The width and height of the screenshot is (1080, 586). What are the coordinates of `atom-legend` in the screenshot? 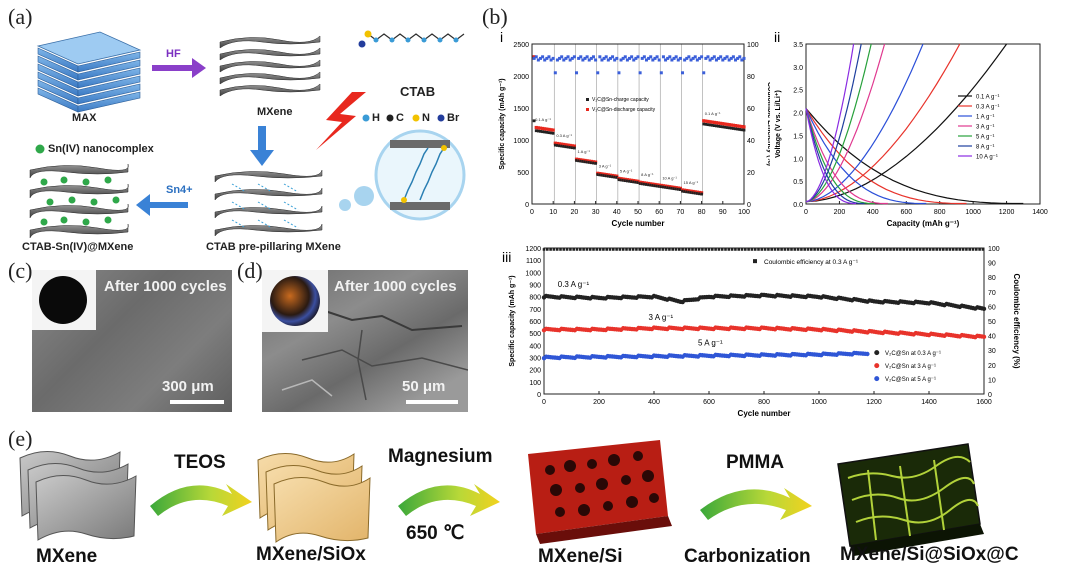 It's located at (403, 118).